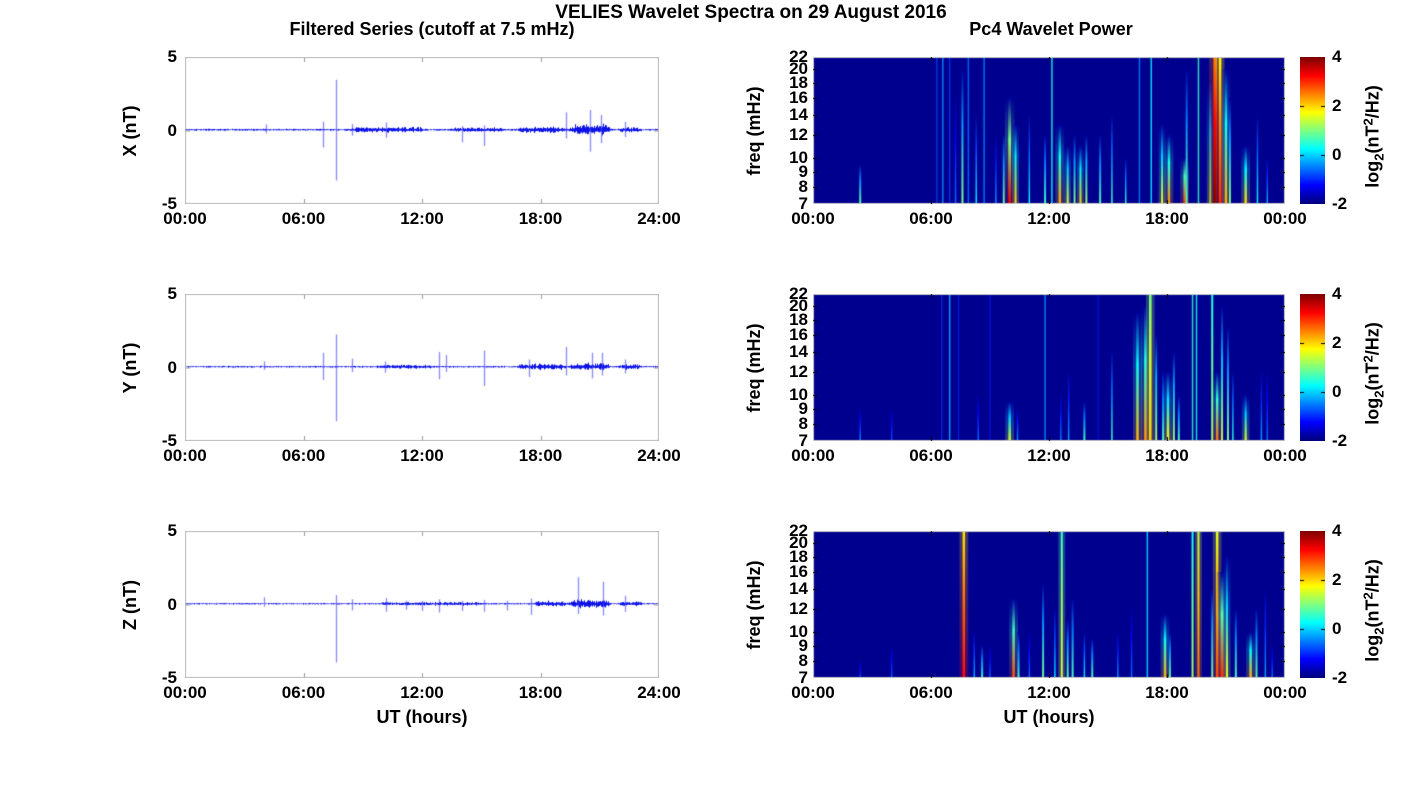  What do you see at coordinates (798, 82) in the screenshot?
I see `freq-tick-label-x-2: 18` at bounding box center [798, 82].